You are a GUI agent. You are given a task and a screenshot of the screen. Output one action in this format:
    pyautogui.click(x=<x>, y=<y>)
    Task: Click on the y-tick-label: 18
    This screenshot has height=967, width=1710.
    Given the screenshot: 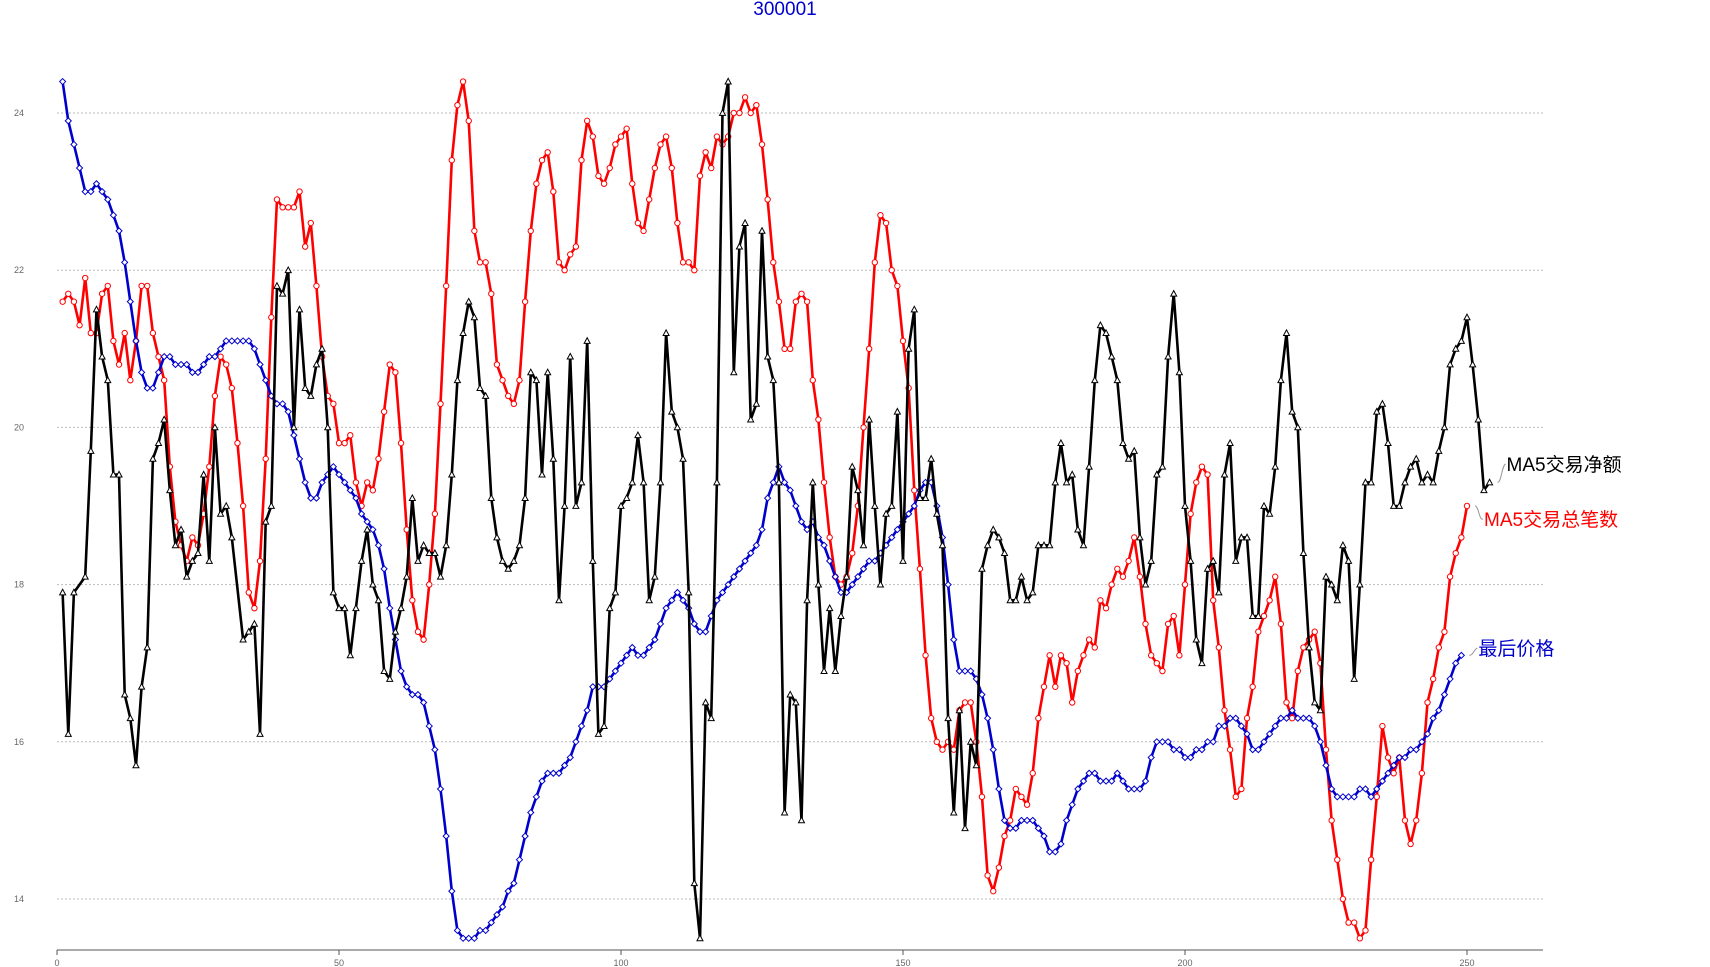 What is the action you would take?
    pyautogui.click(x=19, y=585)
    